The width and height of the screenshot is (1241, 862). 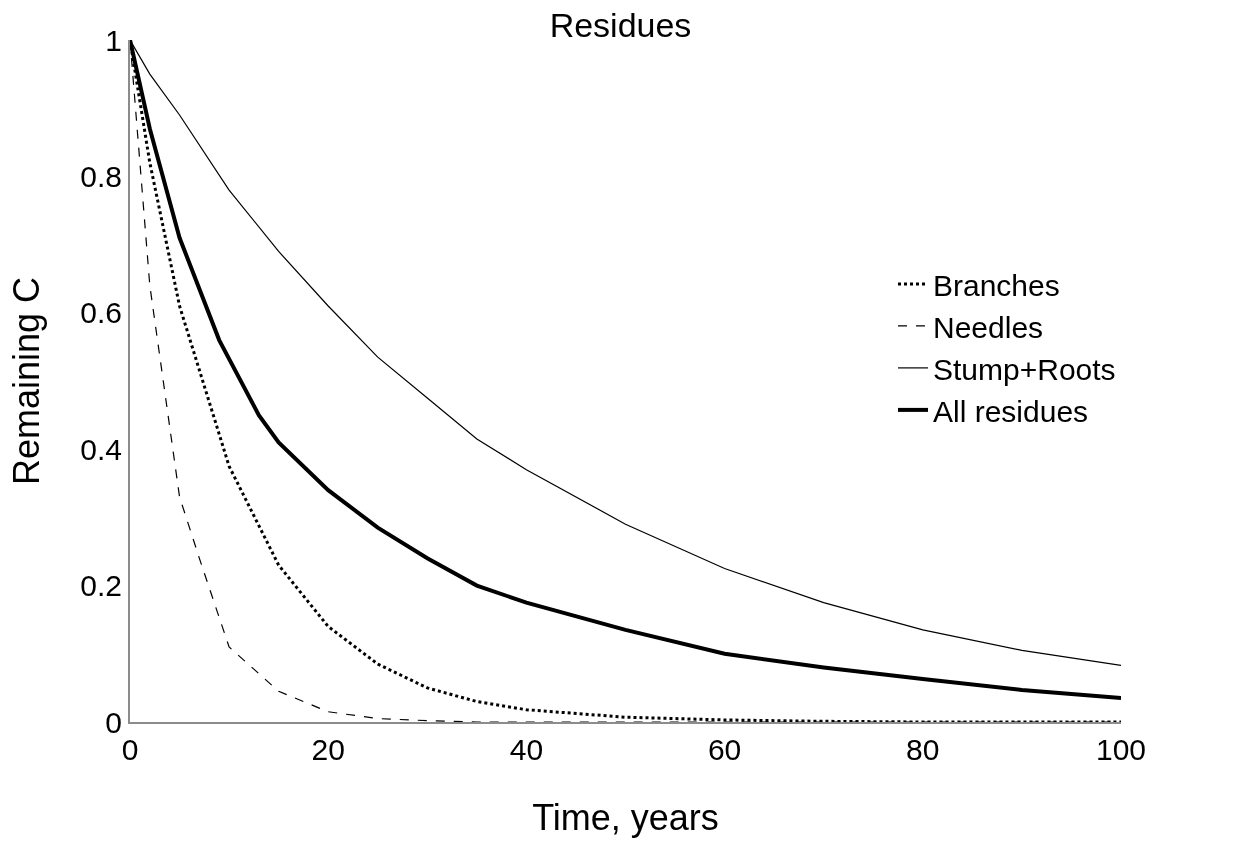 What do you see at coordinates (625, 818) in the screenshot?
I see `x-axis-title: Time, years` at bounding box center [625, 818].